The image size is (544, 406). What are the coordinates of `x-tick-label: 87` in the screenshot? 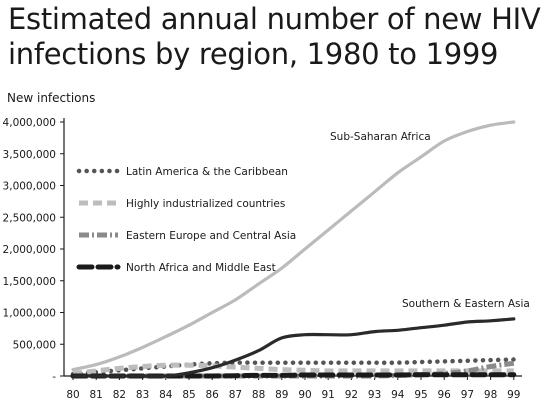 It's located at (235, 395).